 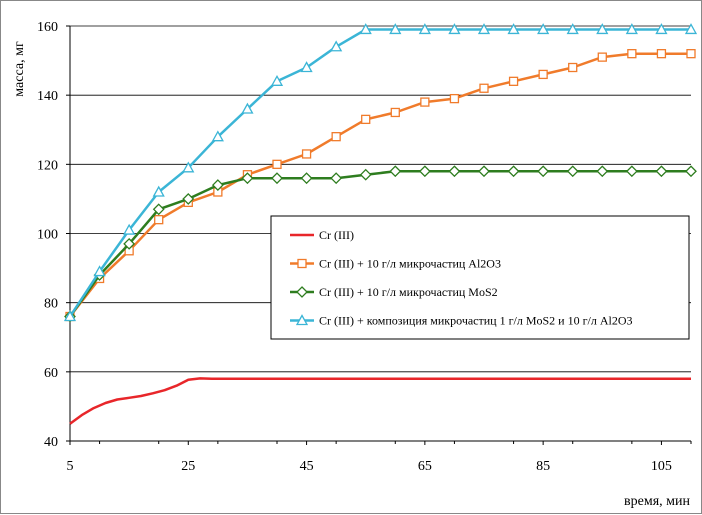 What do you see at coordinates (47, 27) in the screenshot?
I see `y-tick-label-6: 160` at bounding box center [47, 27].